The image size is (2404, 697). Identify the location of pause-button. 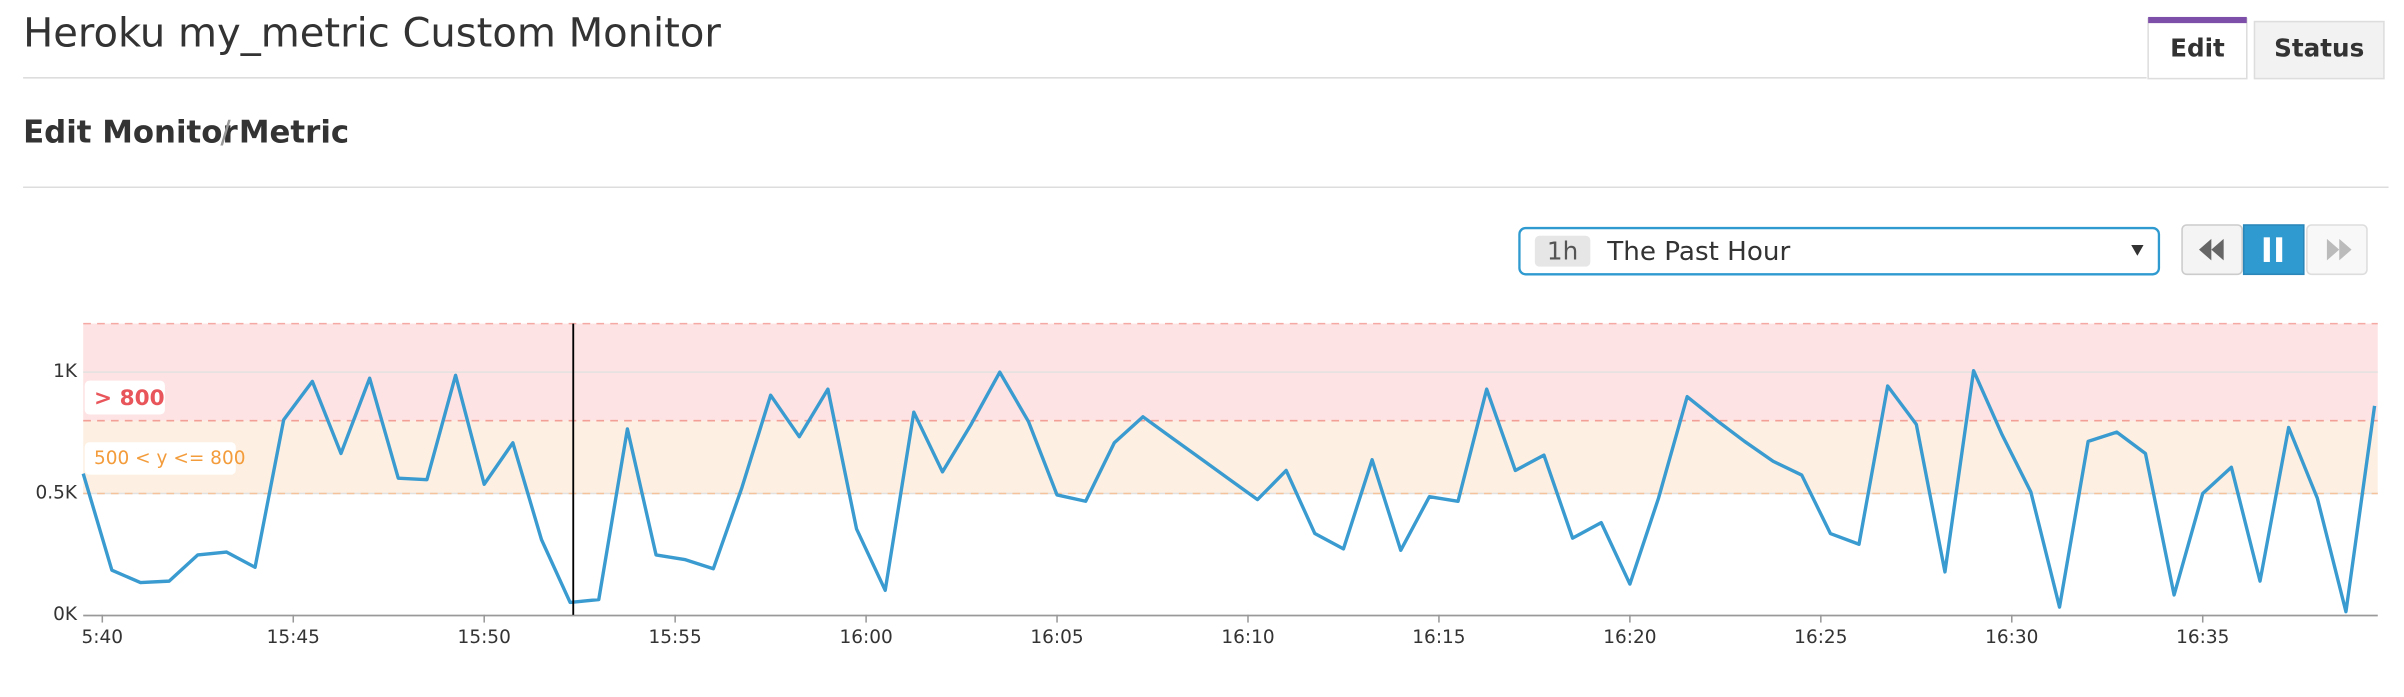
(2273, 250).